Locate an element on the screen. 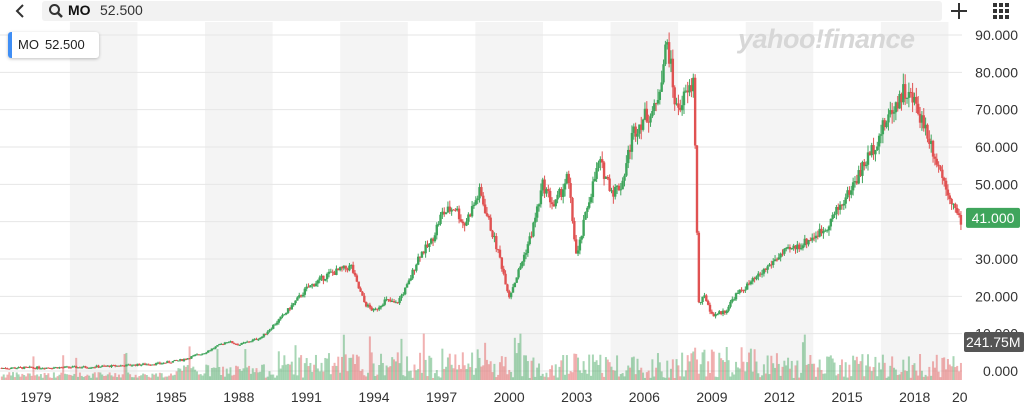 The height and width of the screenshot is (412, 1024). x-tick-label: 1997 is located at coordinates (441, 397).